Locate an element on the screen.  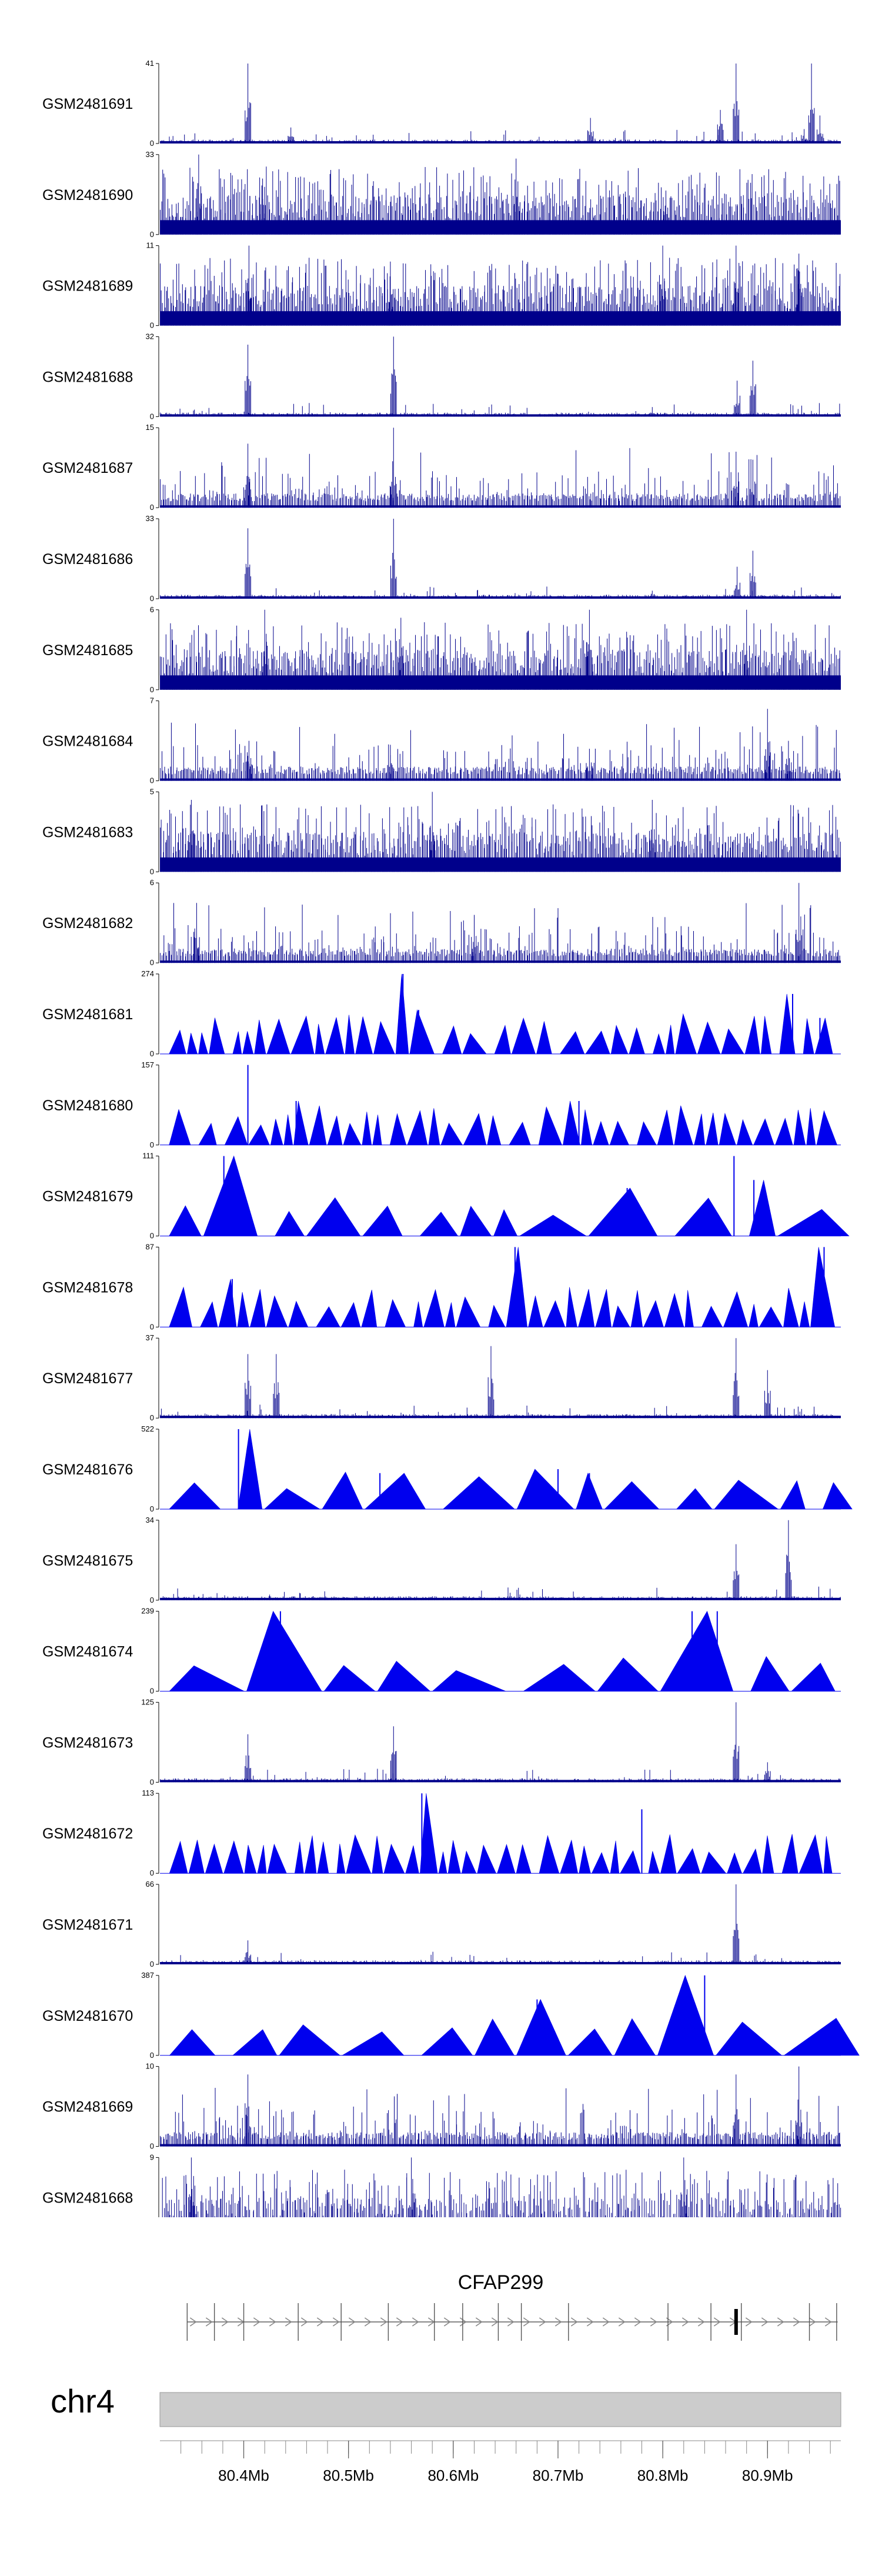
axis-tick-label: 80.7Mb is located at coordinates (558, 2475).